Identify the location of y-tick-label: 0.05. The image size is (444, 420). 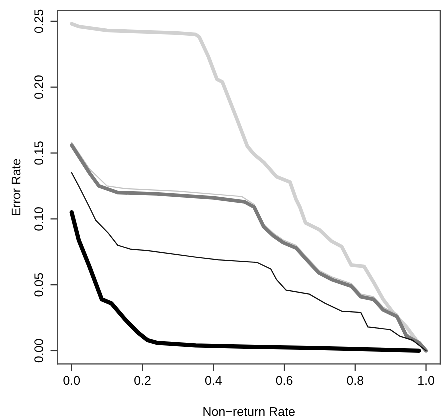
(39, 285).